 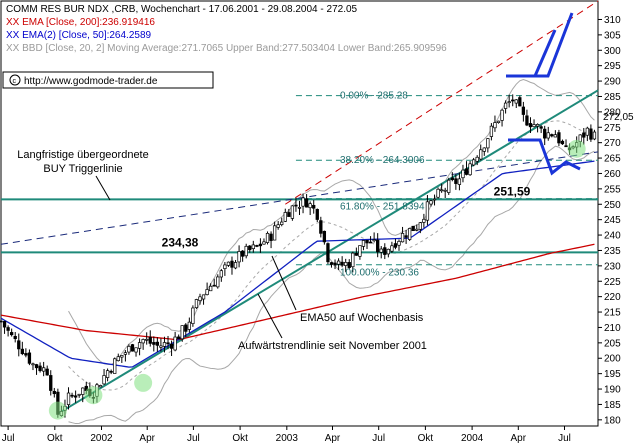 I want to click on y-tick-label: 230, so click(x=612, y=266).